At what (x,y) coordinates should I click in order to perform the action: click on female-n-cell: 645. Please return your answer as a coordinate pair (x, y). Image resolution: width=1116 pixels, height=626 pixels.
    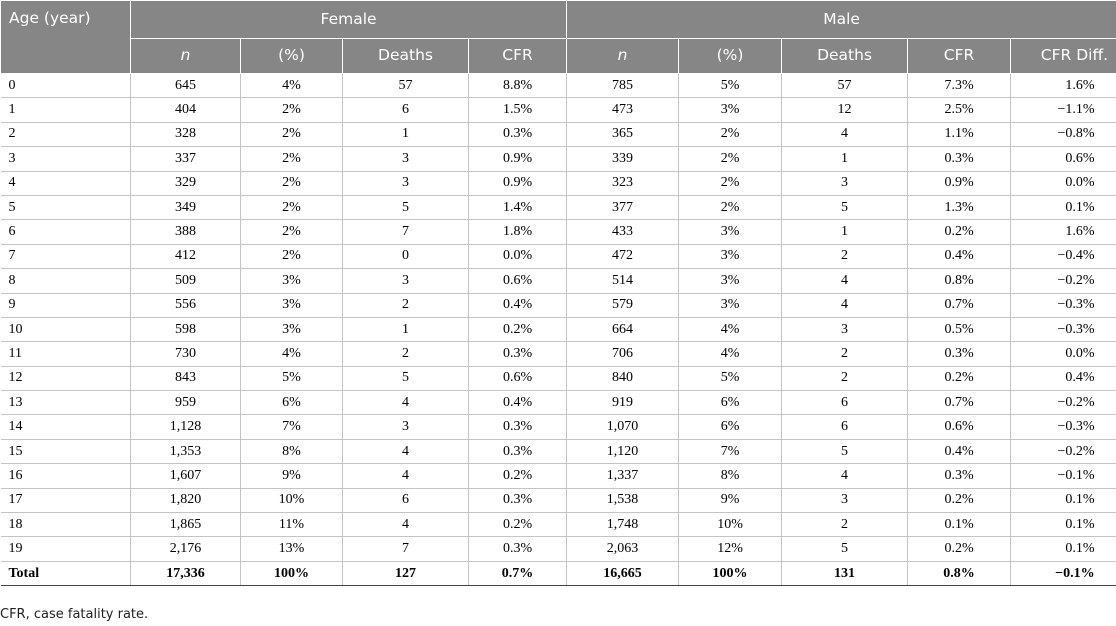
    Looking at the image, I should click on (185, 86).